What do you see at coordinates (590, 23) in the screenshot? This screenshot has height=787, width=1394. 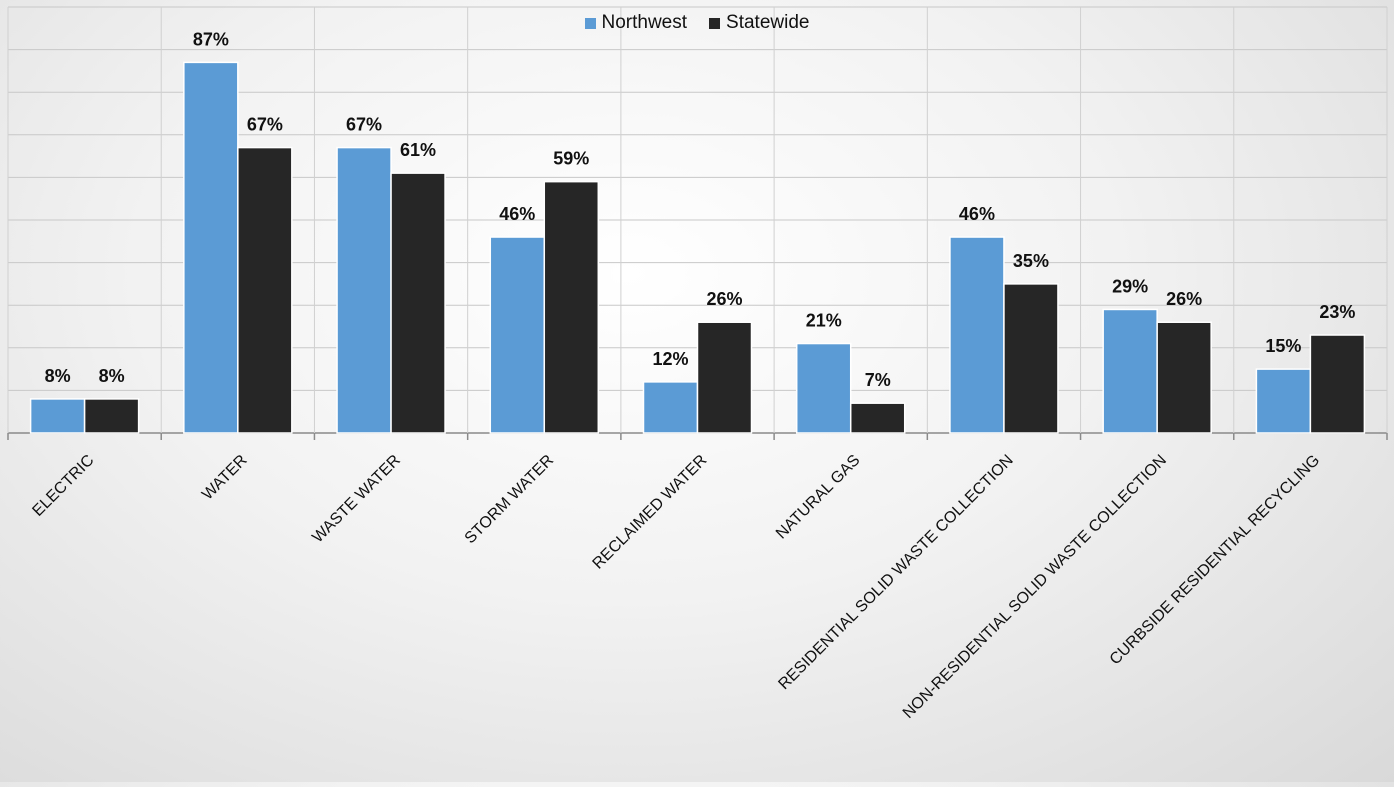 I see `legend-swatch-northwest` at bounding box center [590, 23].